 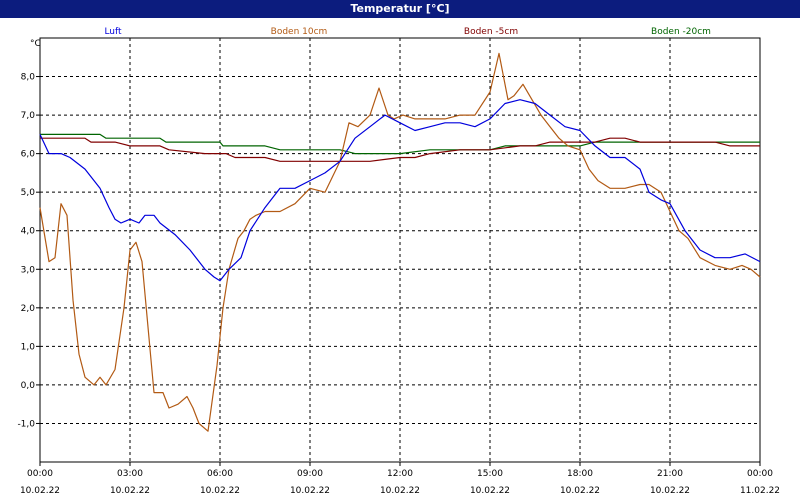 What do you see at coordinates (400, 9) in the screenshot?
I see `window-title: Temperatur [°C]` at bounding box center [400, 9].